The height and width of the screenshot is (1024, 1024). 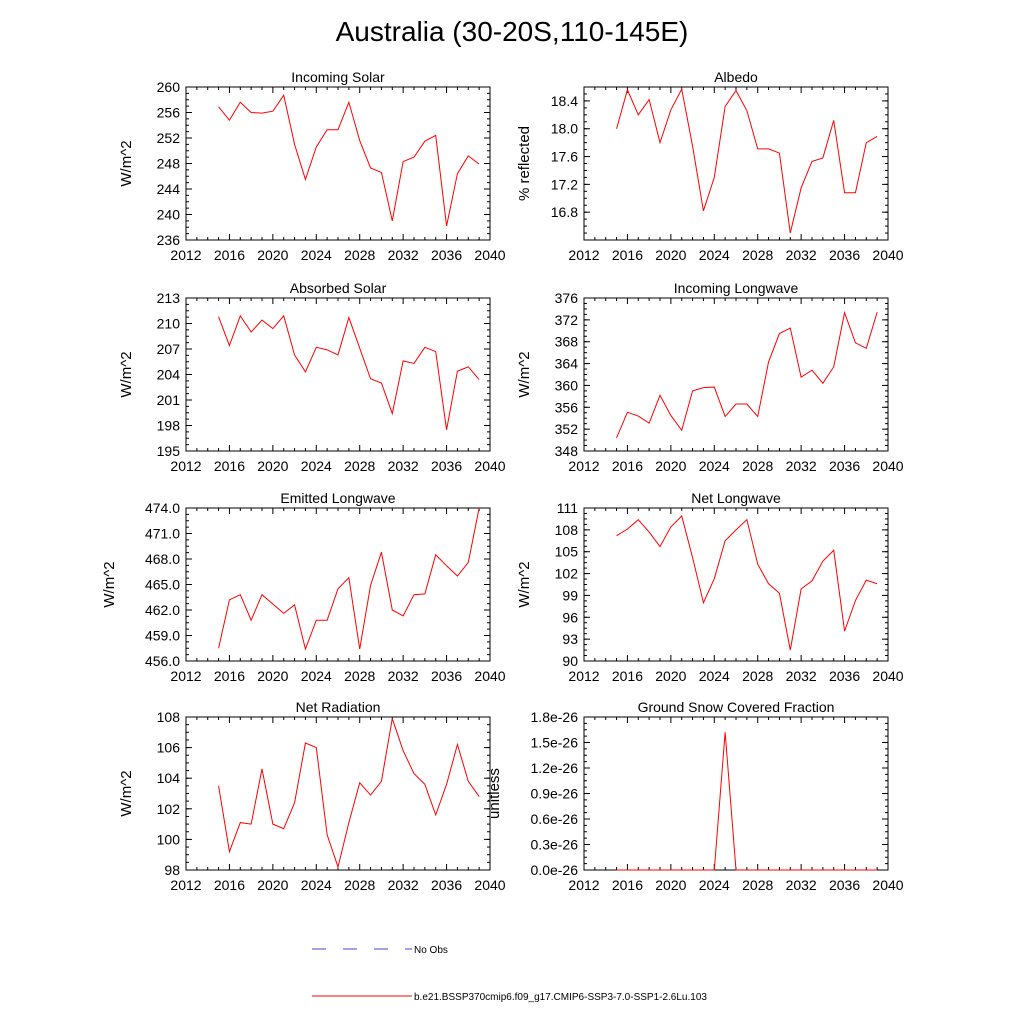 What do you see at coordinates (338, 288) in the screenshot?
I see `panel-title: Absorbed Solar` at bounding box center [338, 288].